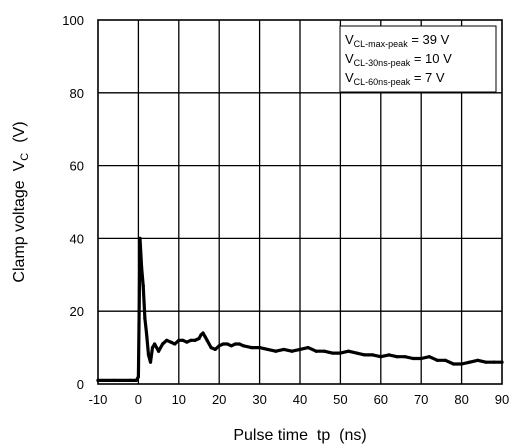  Describe the element at coordinates (427, 77) in the screenshot. I see `legend-entry-3-value: = 7 V` at that location.